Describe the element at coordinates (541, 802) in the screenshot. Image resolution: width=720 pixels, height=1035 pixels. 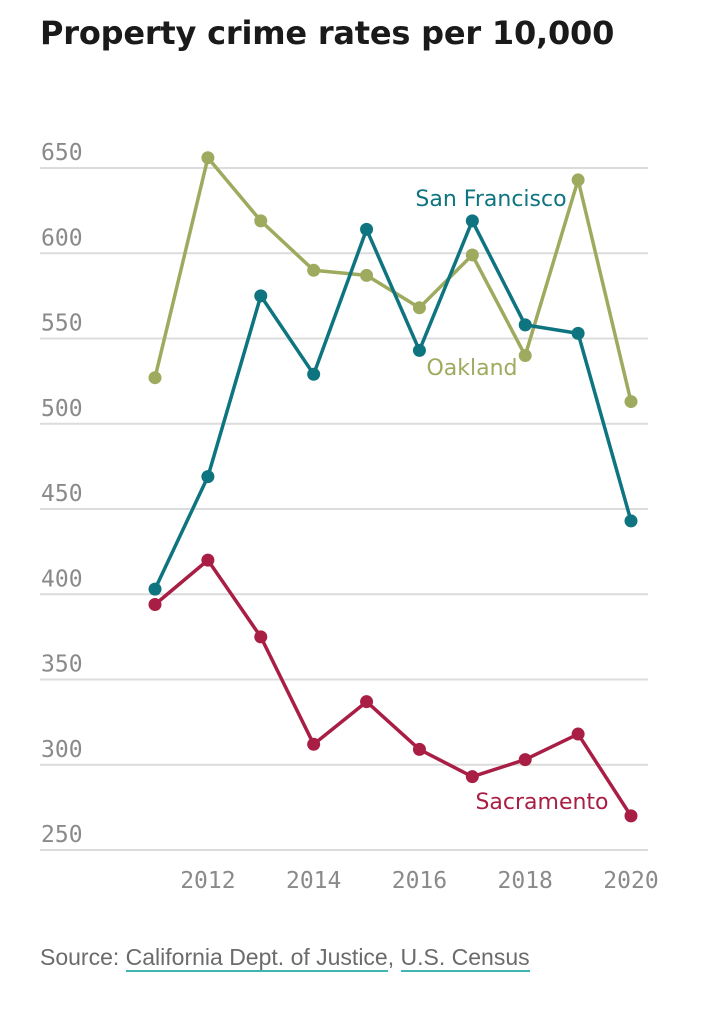
I see `series-label-sacramento: Sacramento` at that location.